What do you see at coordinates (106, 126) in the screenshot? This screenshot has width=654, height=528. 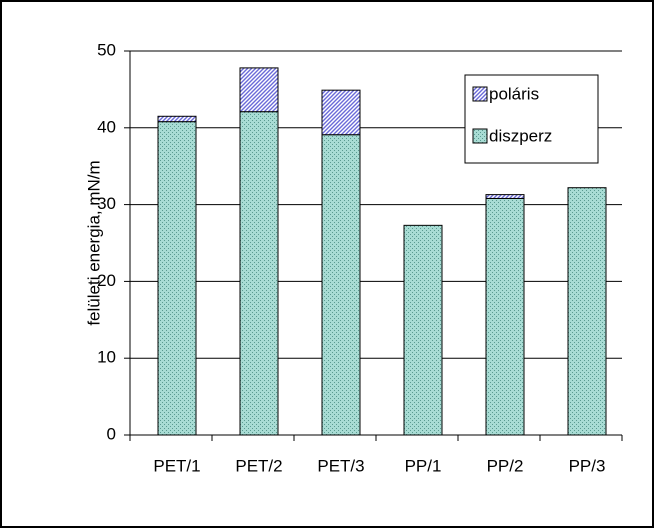 I see `y-tick-label: 40` at bounding box center [106, 126].